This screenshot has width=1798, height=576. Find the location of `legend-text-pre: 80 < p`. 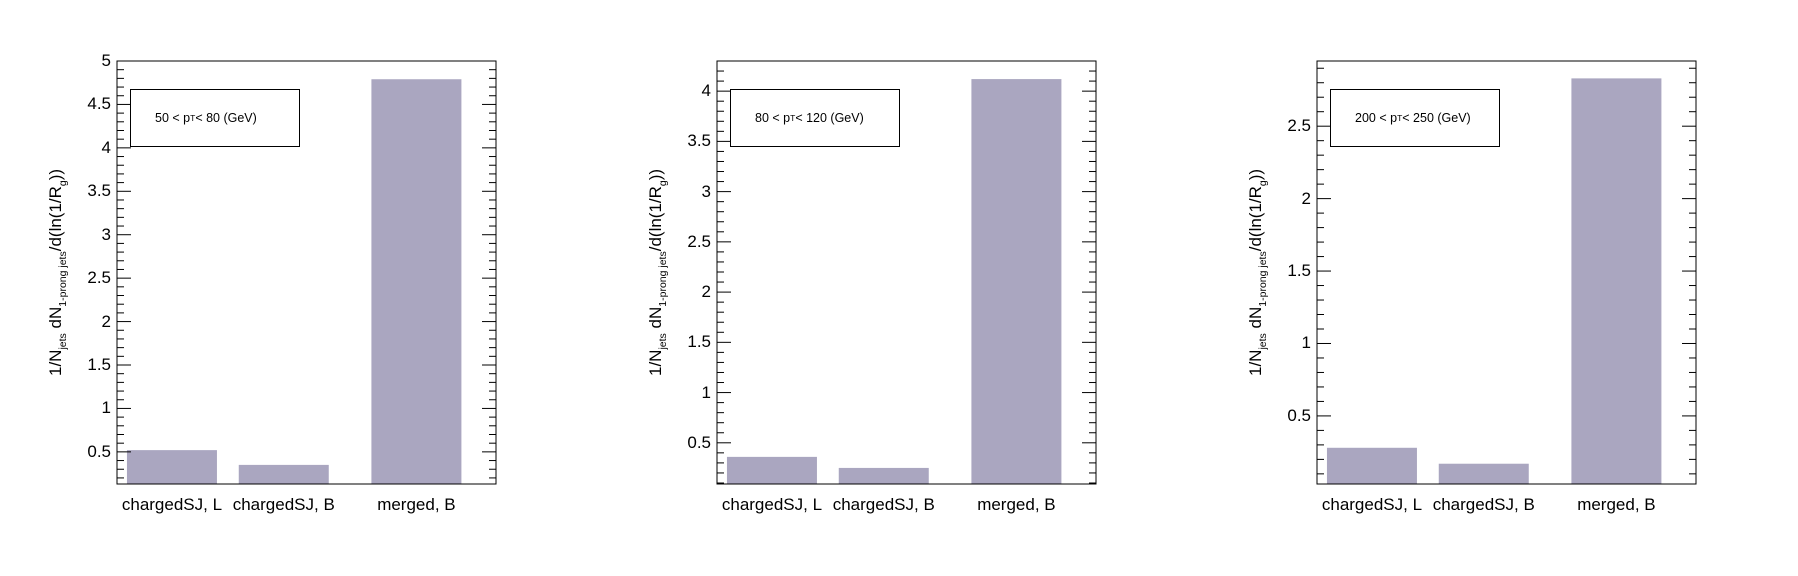

legend-text-pre: 80 < p is located at coordinates (773, 118).